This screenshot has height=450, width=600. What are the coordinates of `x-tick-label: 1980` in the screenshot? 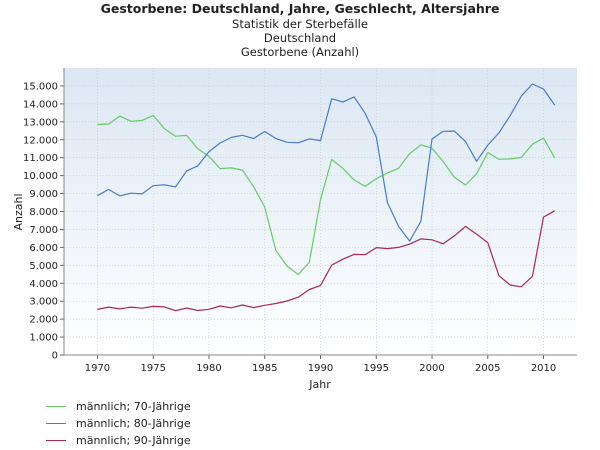 It's located at (208, 368).